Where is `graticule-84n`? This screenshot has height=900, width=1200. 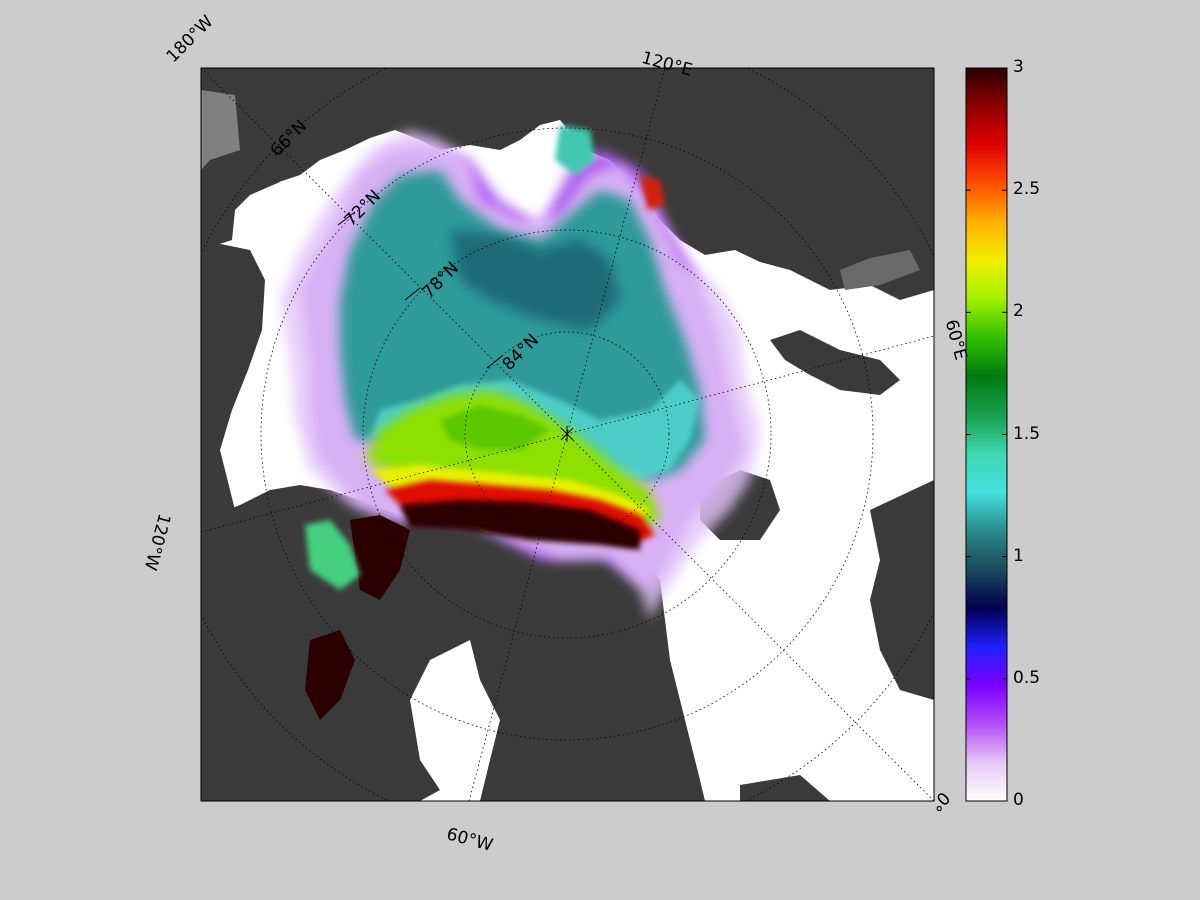
graticule-84n is located at coordinates (567, 434).